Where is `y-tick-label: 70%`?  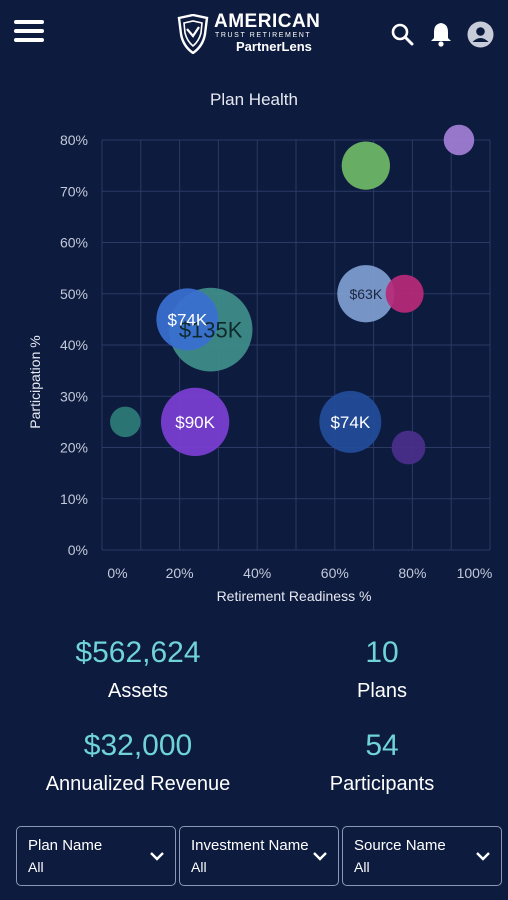
y-tick-label: 70% is located at coordinates (74, 191).